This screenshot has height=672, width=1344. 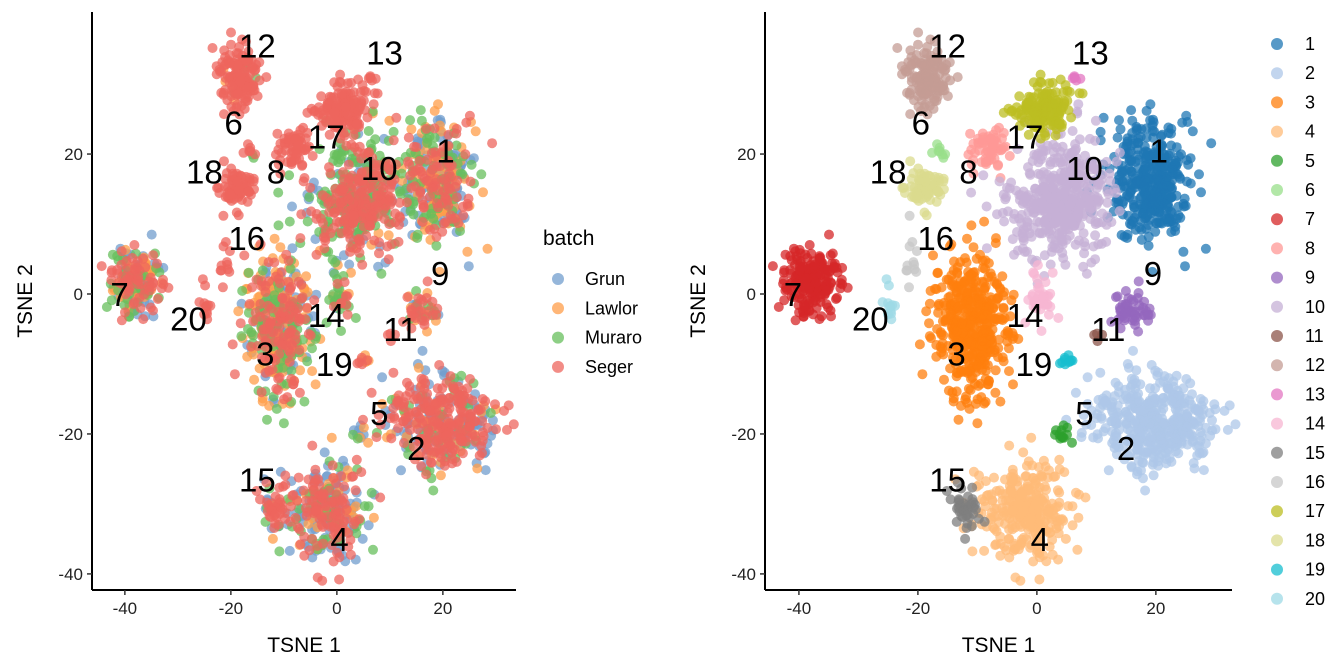 What do you see at coordinates (336, 608) in the screenshot?
I see `x-tick-label: 0` at bounding box center [336, 608].